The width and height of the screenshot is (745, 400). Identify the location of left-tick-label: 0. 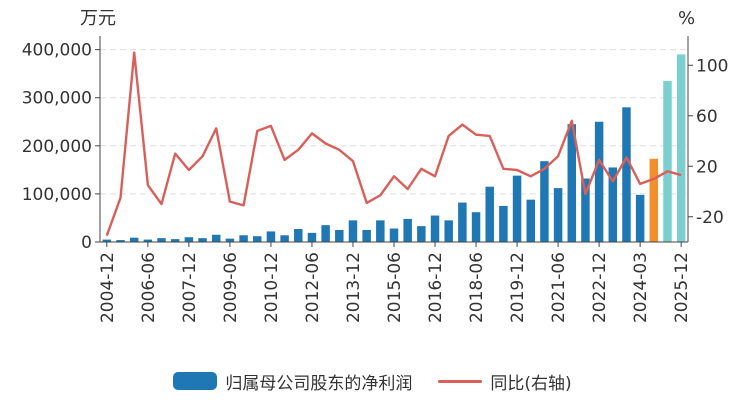
(86, 243).